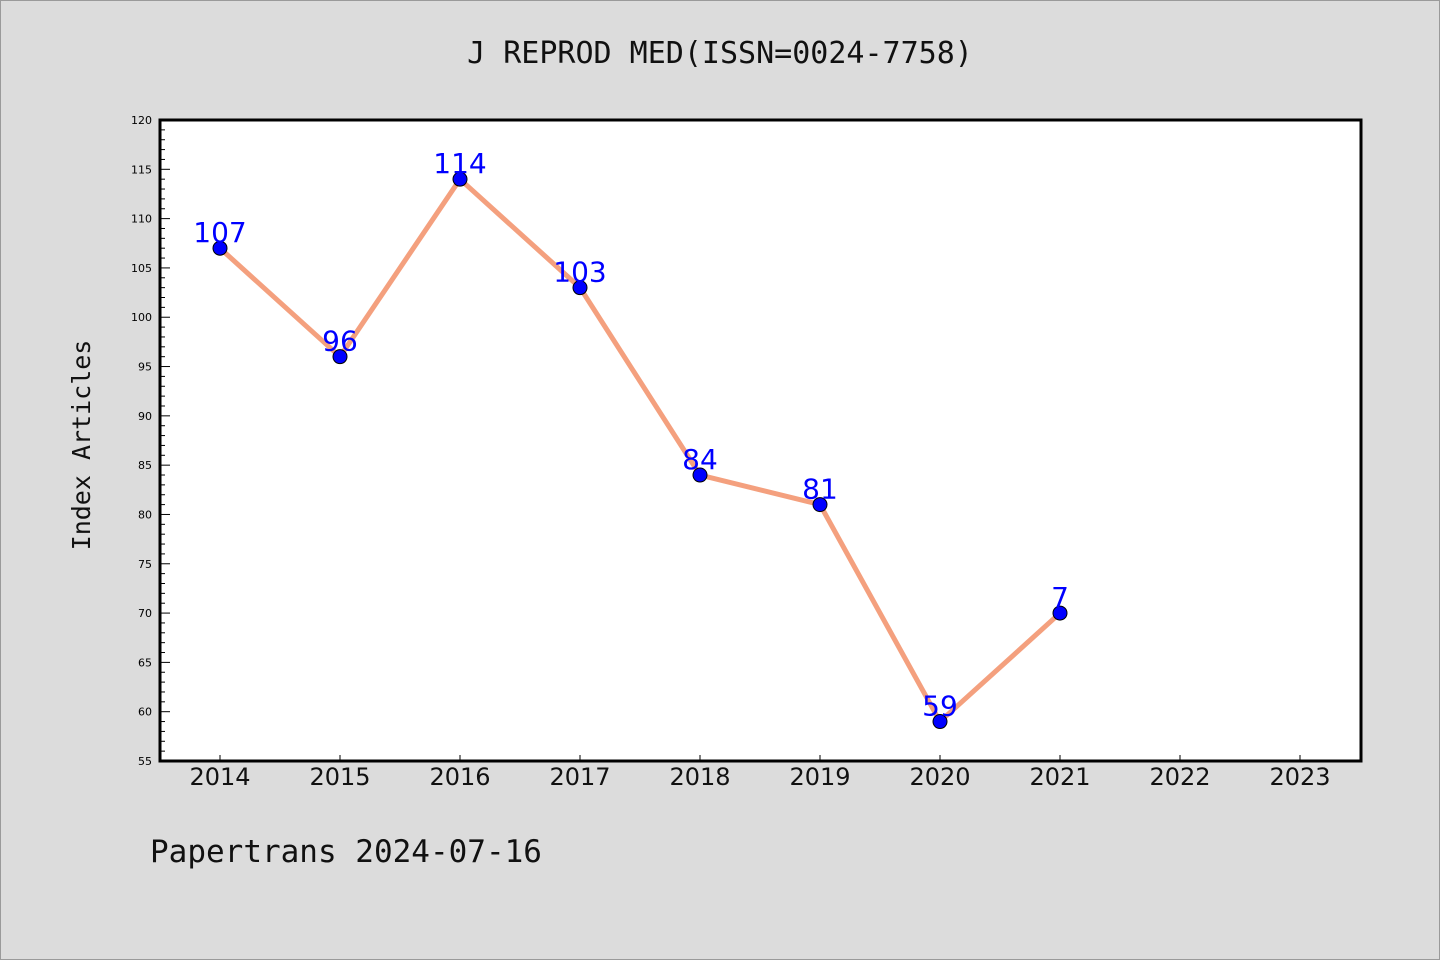  What do you see at coordinates (145, 367) in the screenshot?
I see `y-tick-label: 95` at bounding box center [145, 367].